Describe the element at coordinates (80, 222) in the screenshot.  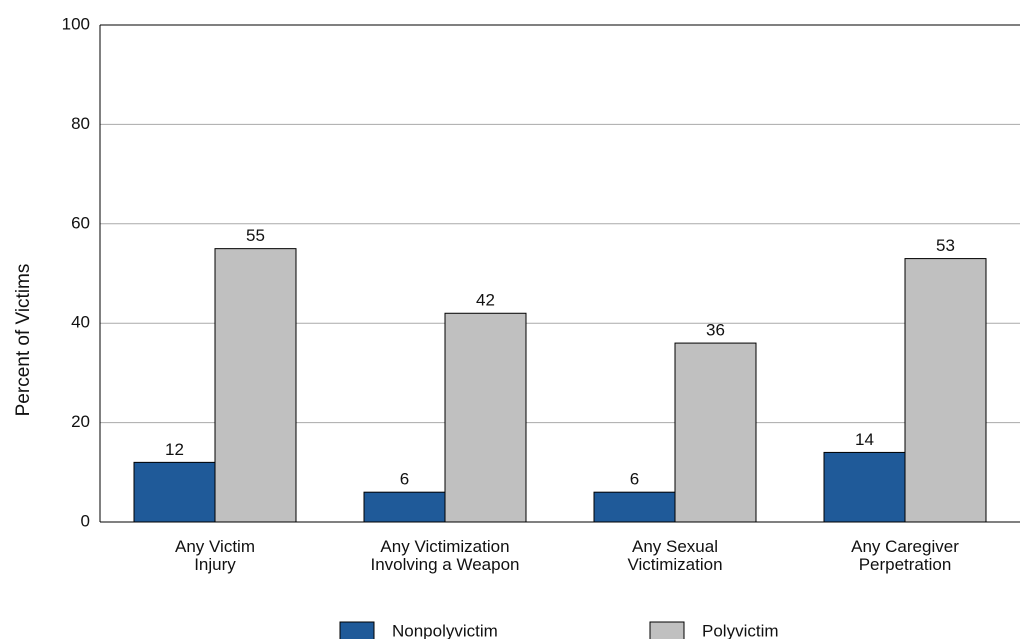
I see `y-tick-label: 60` at that location.